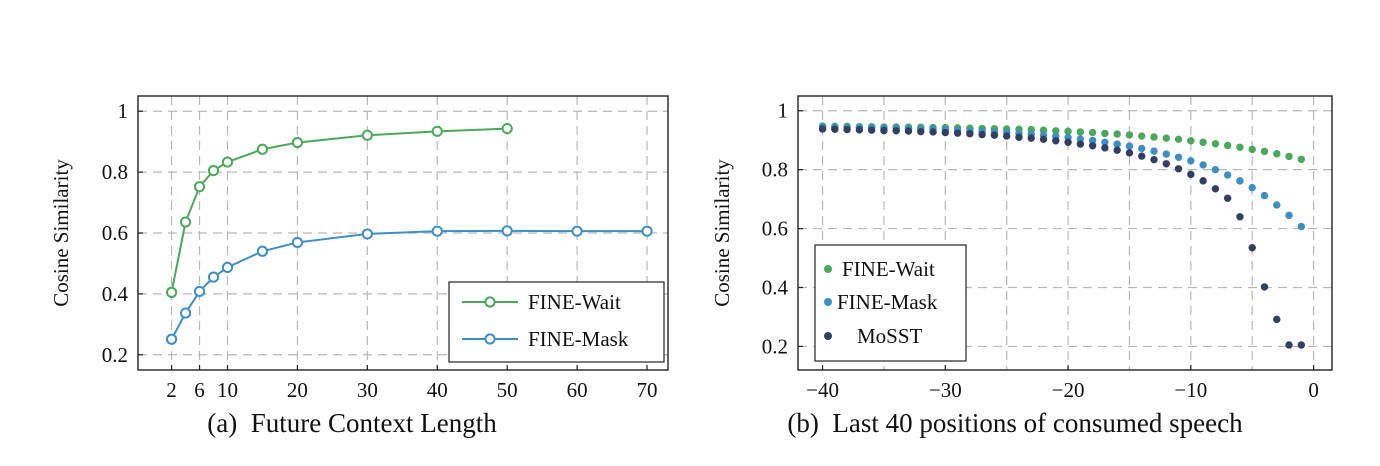  What do you see at coordinates (775, 229) in the screenshot?
I see `panel-b-ytick-label: 0.6` at bounding box center [775, 229].